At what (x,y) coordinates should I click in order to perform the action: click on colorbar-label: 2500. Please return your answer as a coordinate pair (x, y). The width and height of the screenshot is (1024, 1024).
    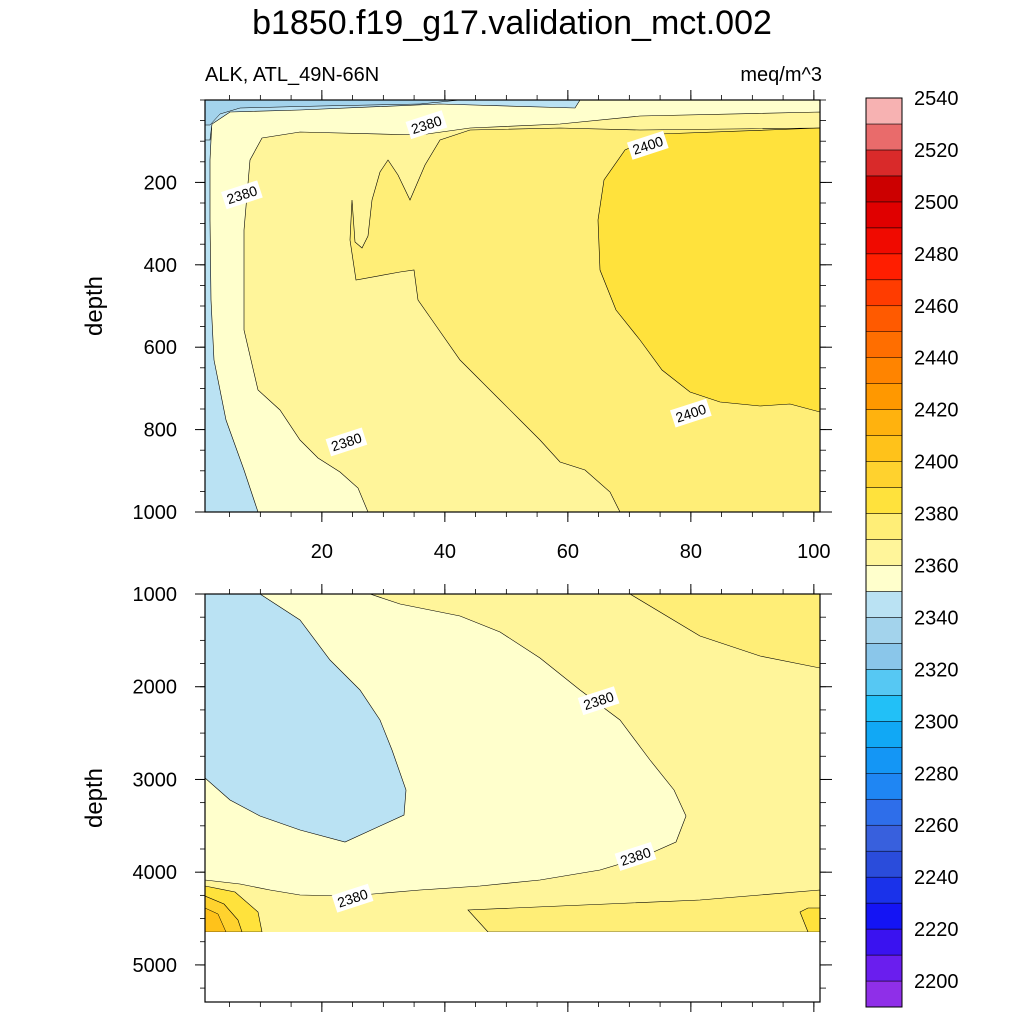
    Looking at the image, I should click on (936, 203).